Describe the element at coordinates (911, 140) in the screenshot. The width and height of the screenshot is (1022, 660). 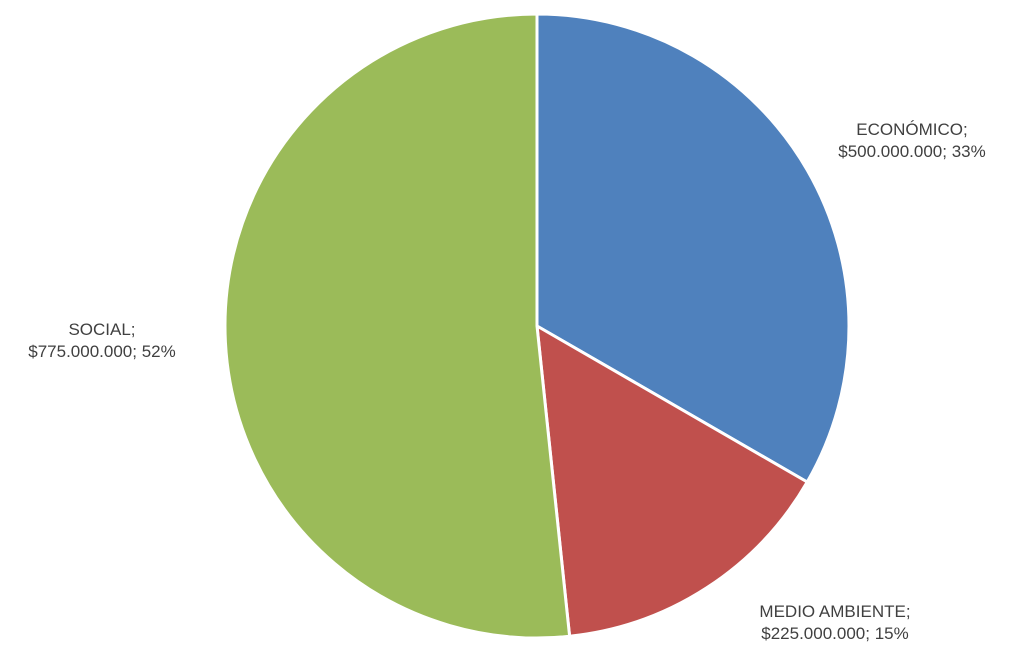
I see `pie-data-label: ECONÓMICO; $500.000.000; 33%` at that location.